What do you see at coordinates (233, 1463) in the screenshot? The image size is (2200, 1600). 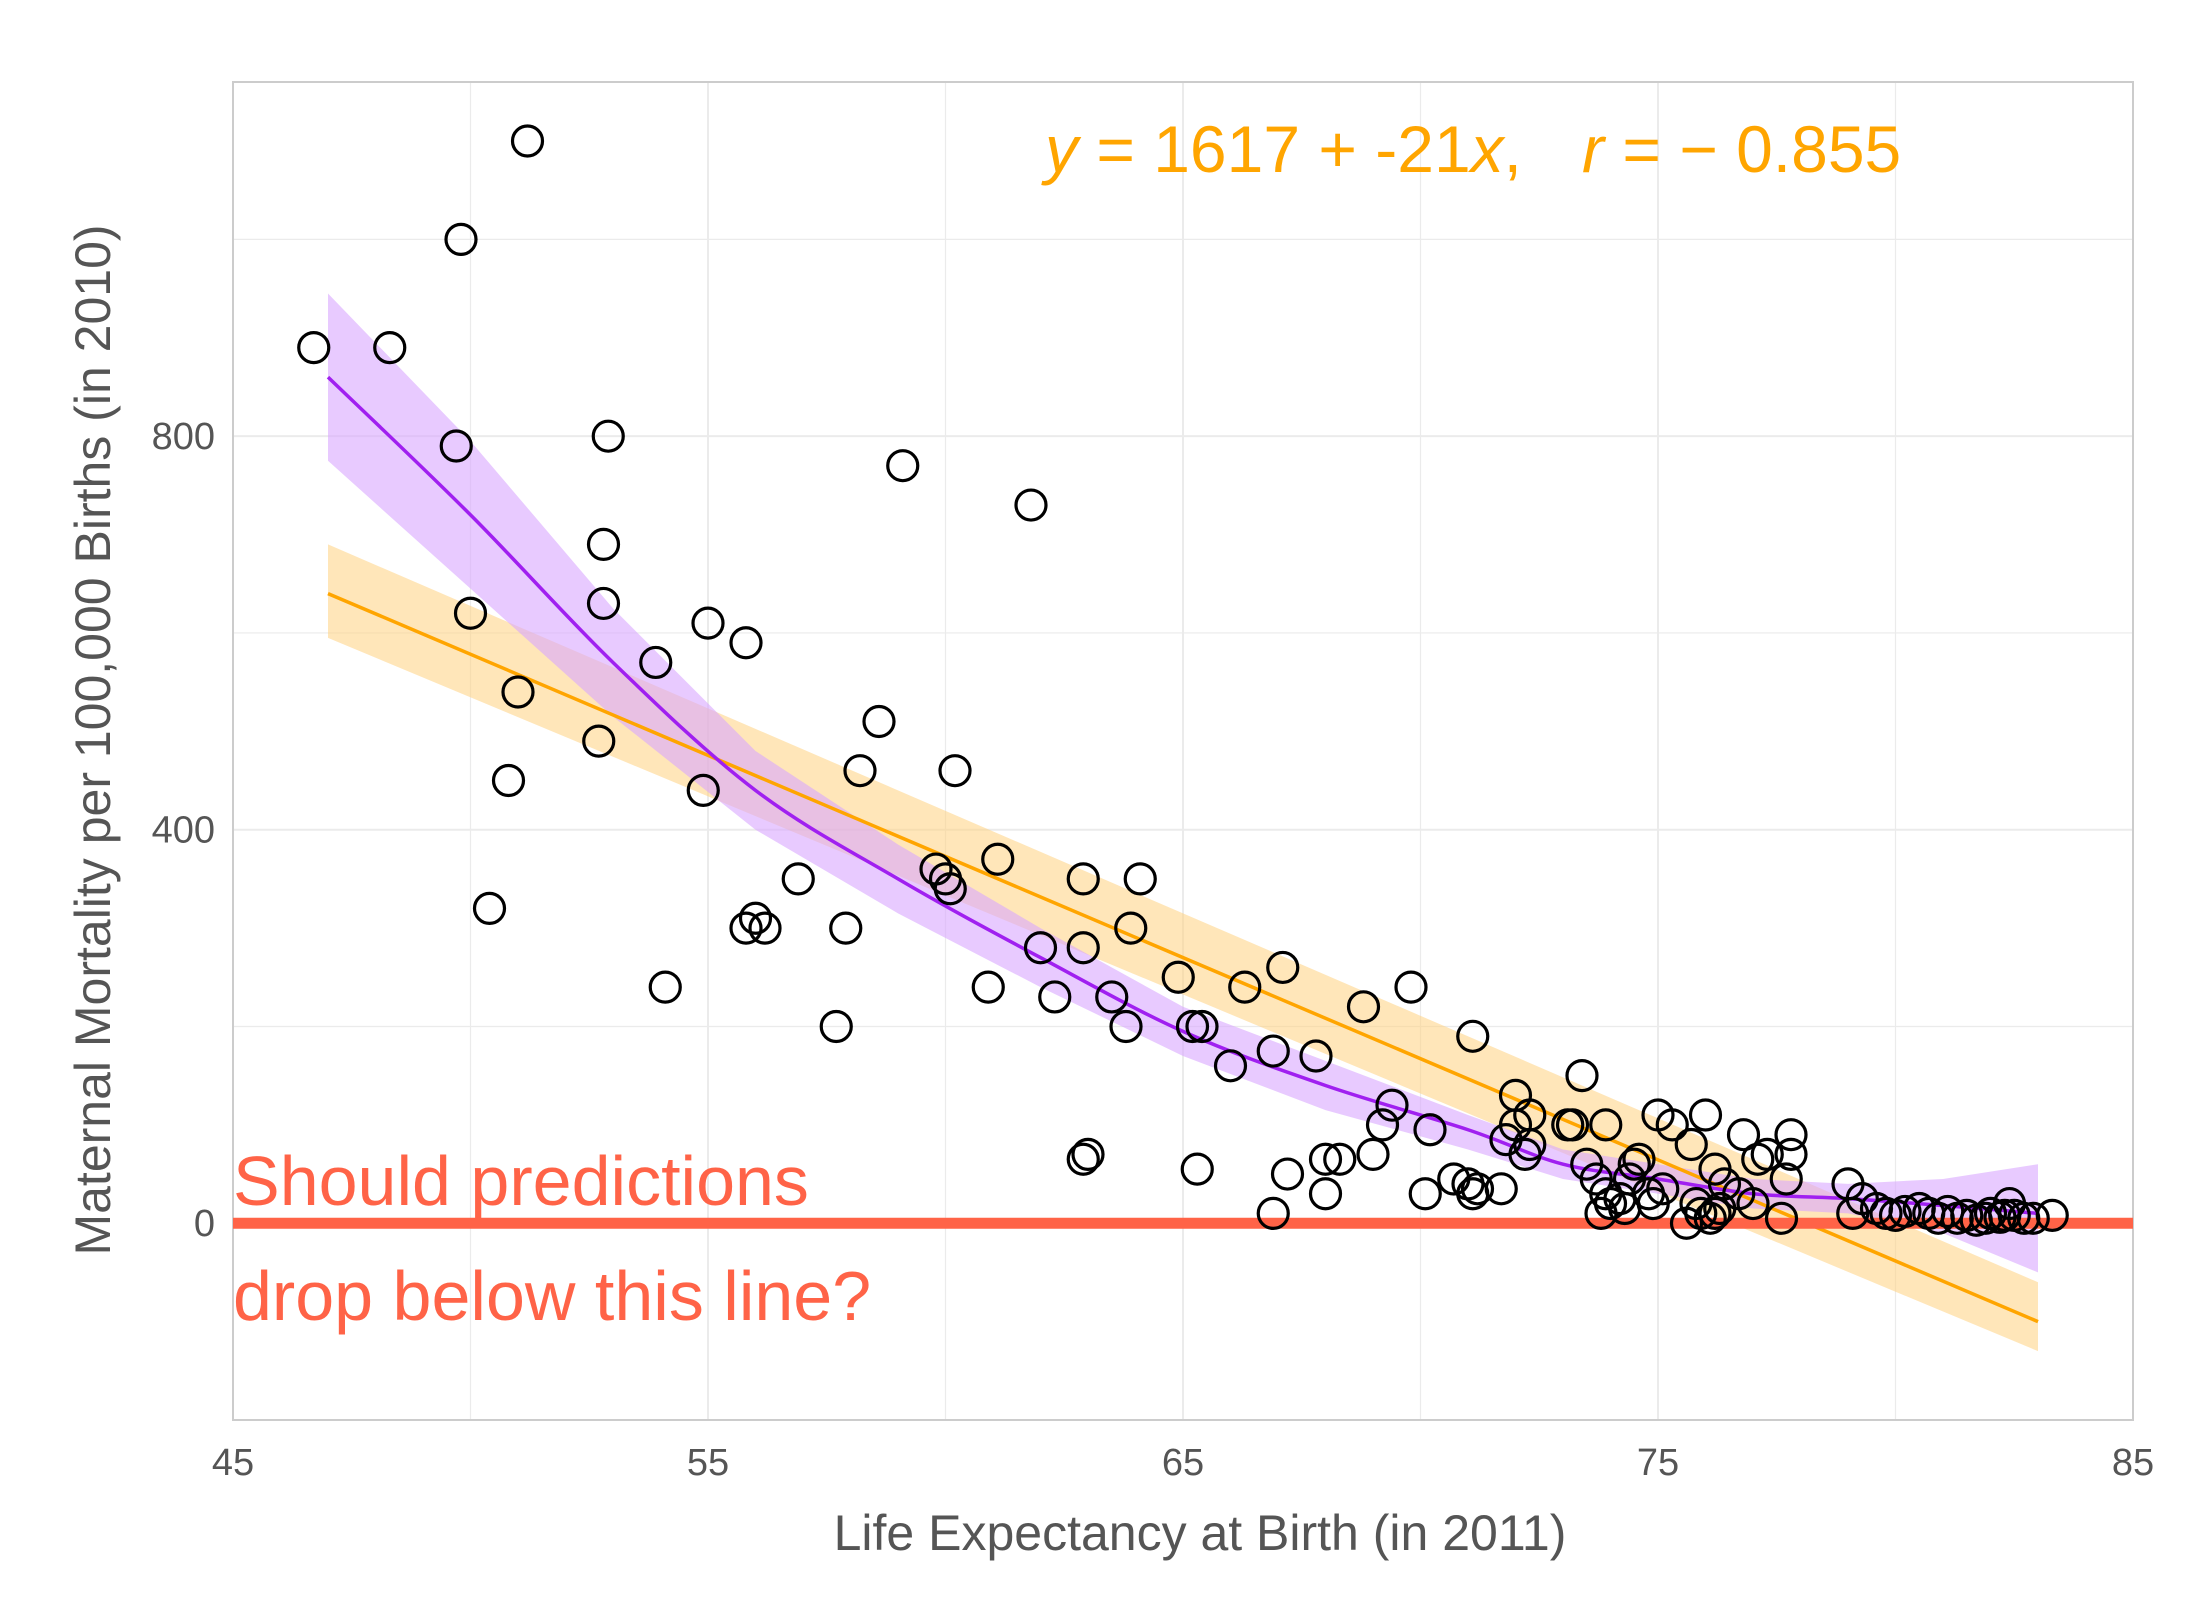 I see `x-tick-label: 45` at bounding box center [233, 1463].